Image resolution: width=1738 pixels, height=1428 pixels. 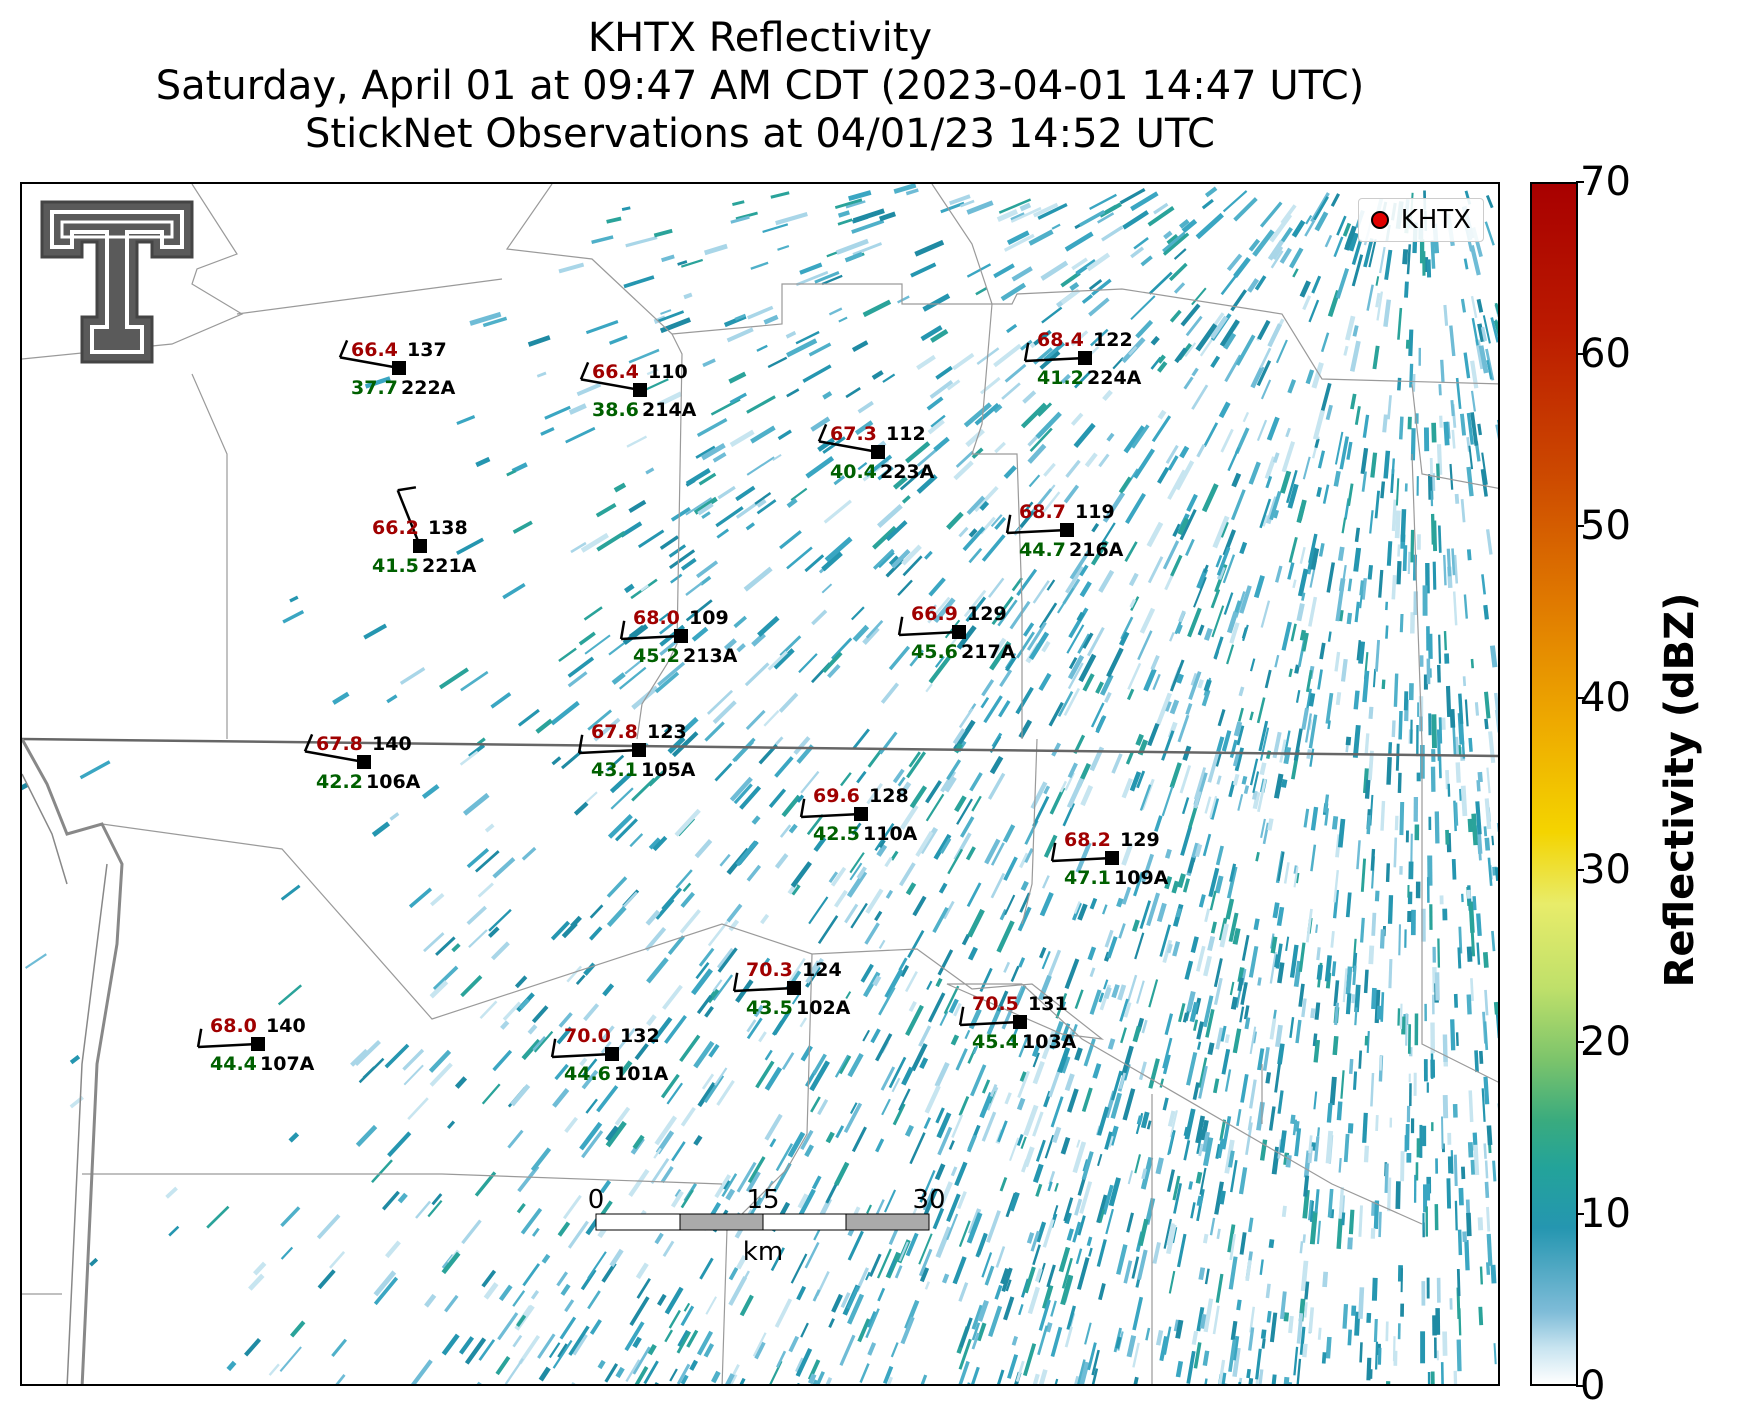 What do you see at coordinates (735, 982) in the screenshot?
I see `wind-barb-flag` at bounding box center [735, 982].